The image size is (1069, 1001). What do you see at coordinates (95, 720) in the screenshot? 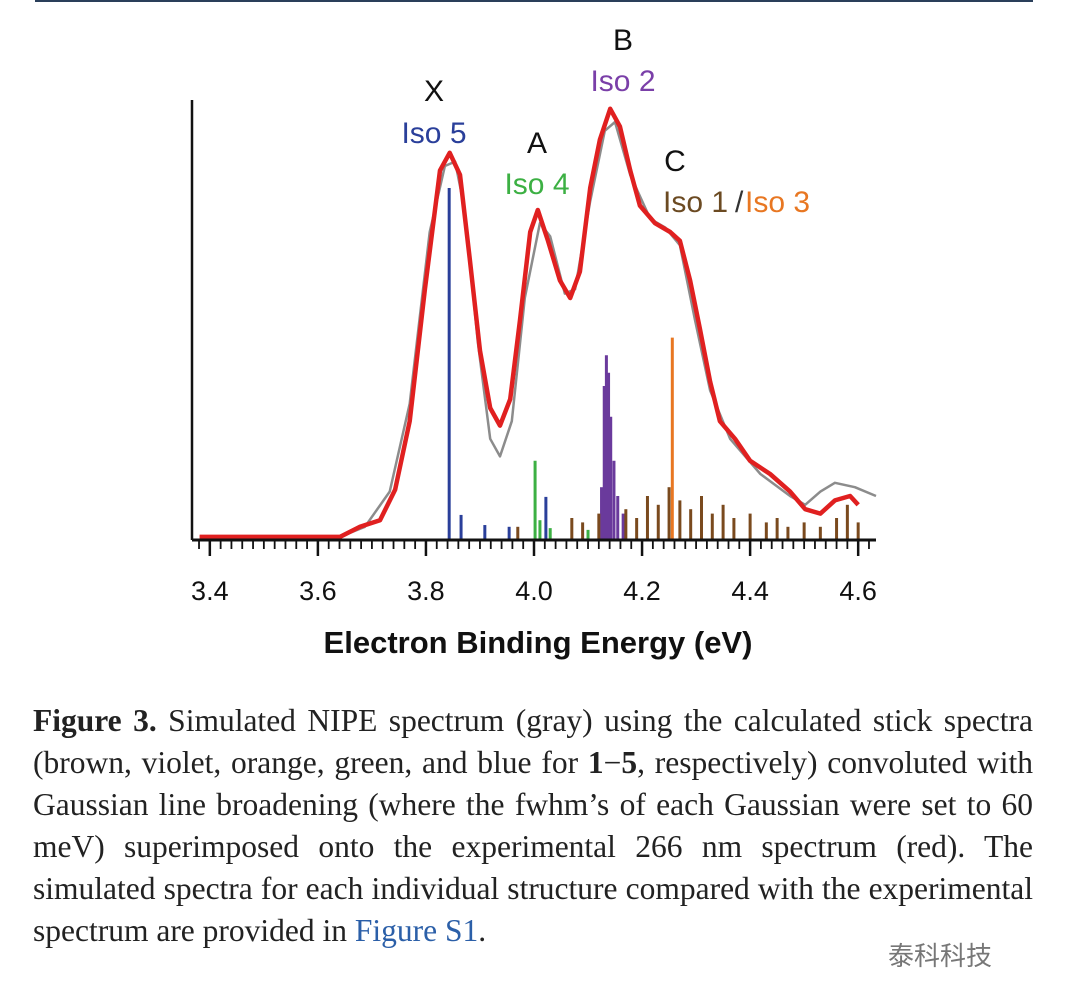
I see `caption-label: Figure 3.` at bounding box center [95, 720].